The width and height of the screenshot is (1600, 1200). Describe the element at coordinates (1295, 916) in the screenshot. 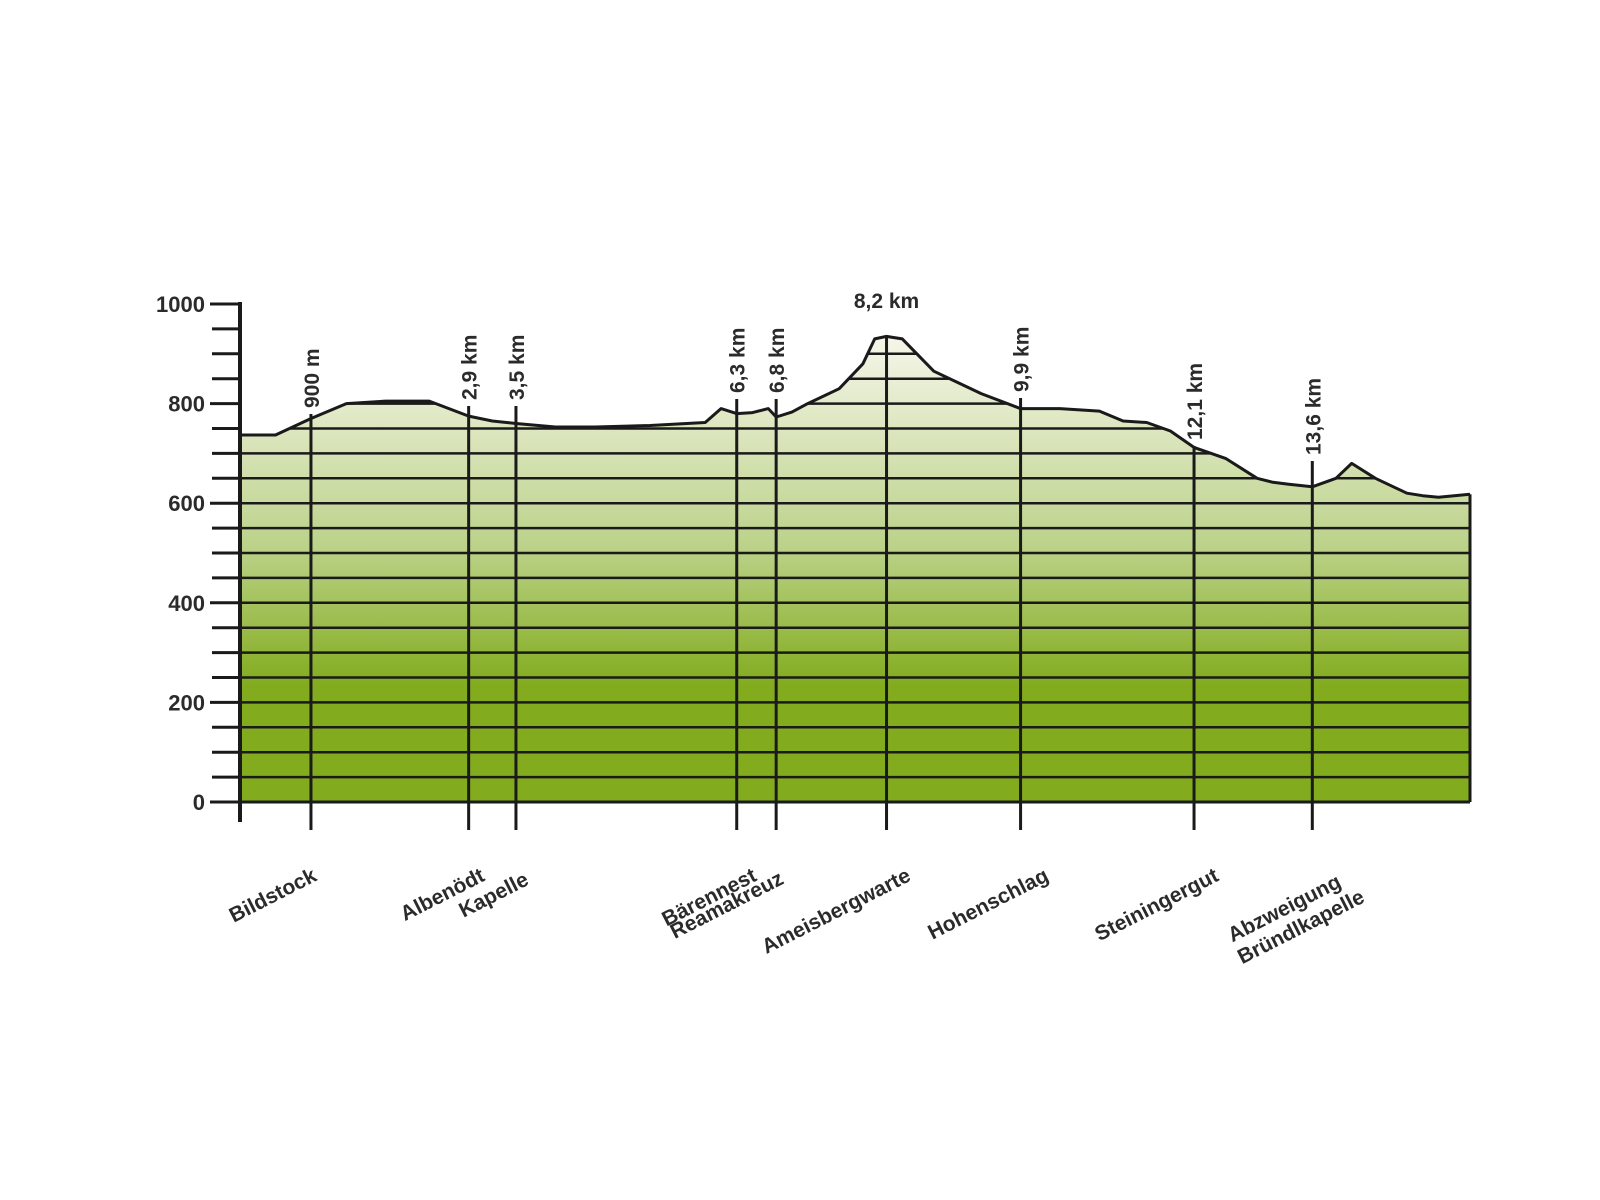

I see `marker-waypoint-name: AbzweigungBründlkapelle` at that location.